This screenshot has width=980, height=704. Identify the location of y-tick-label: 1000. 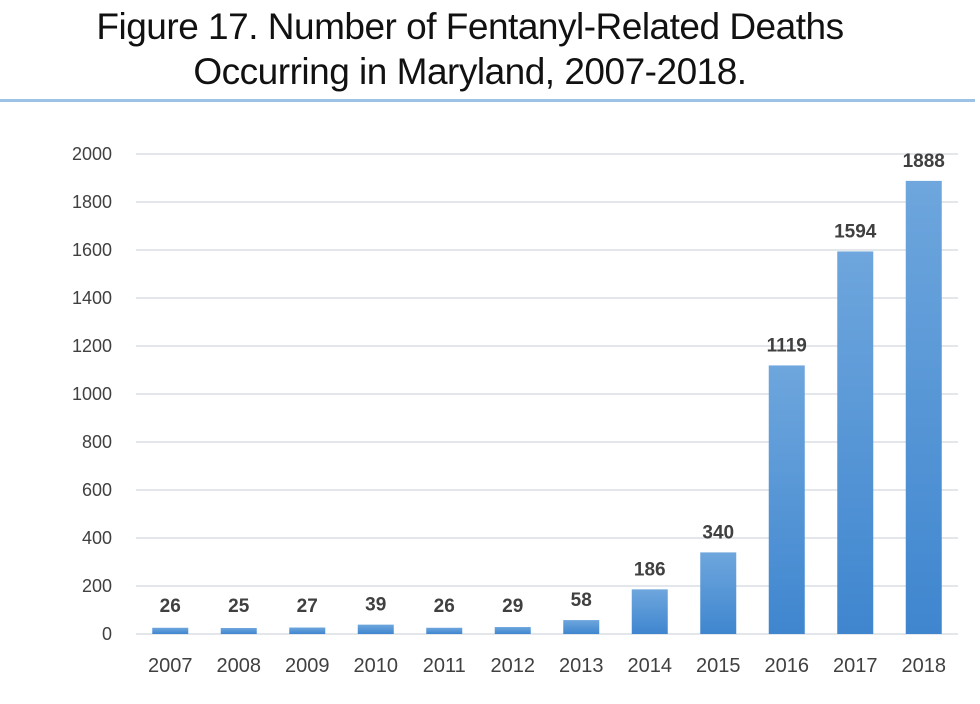
(92, 394).